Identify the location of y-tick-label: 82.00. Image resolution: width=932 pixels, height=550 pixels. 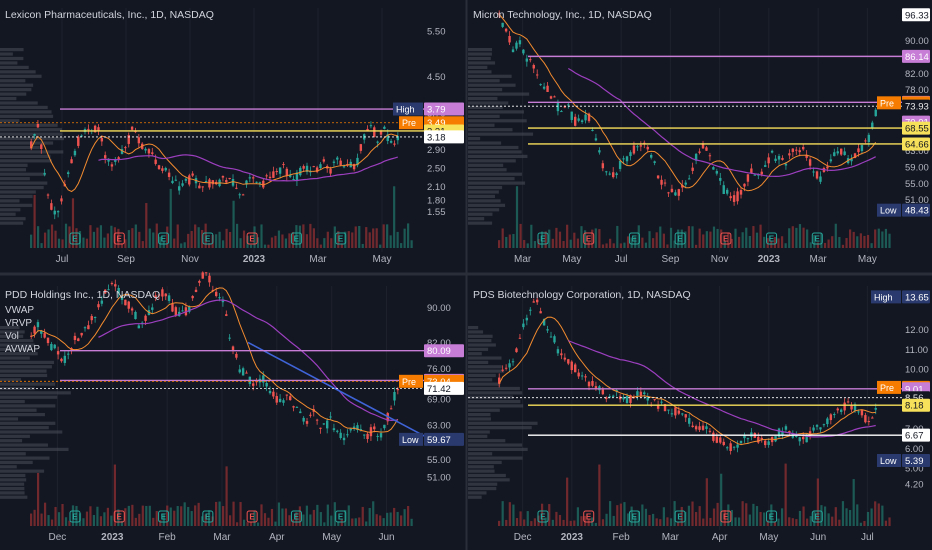
(439, 343).